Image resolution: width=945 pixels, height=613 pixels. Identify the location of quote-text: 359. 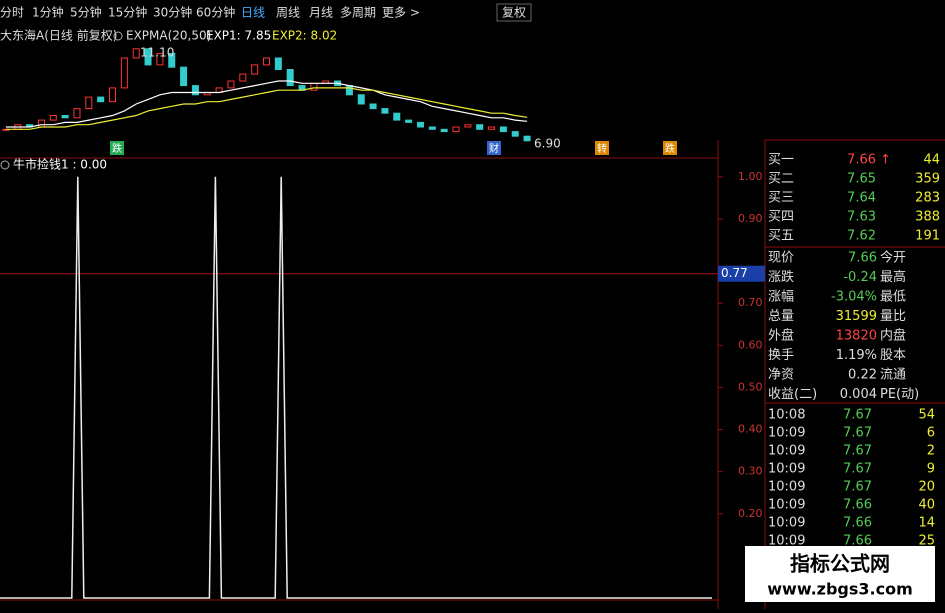
(927, 179).